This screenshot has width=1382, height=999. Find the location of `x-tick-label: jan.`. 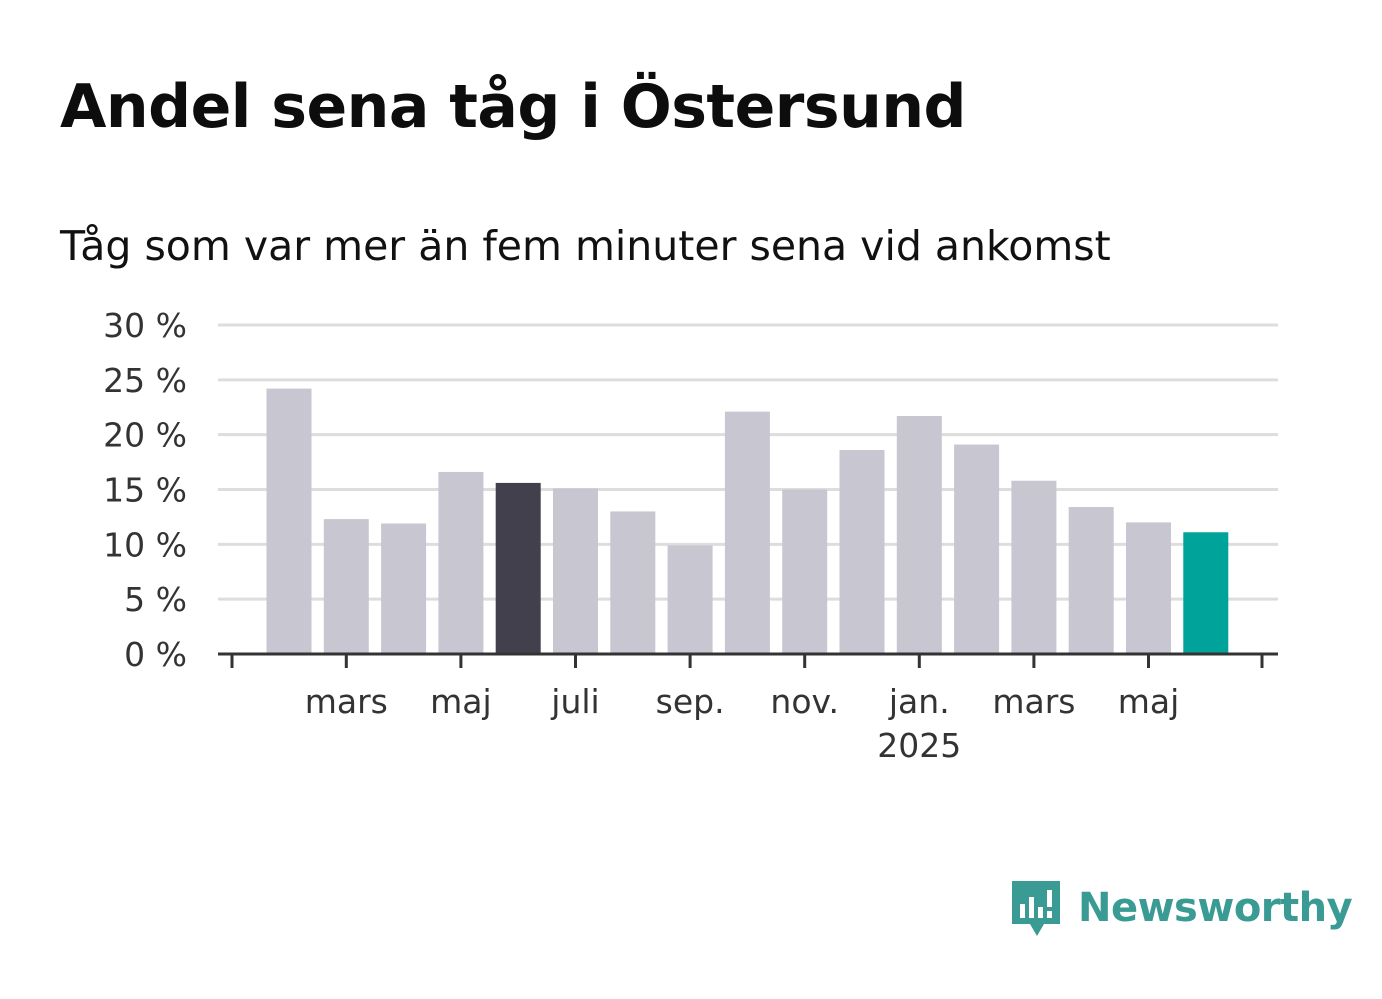

x-tick-label: jan. is located at coordinates (919, 701).